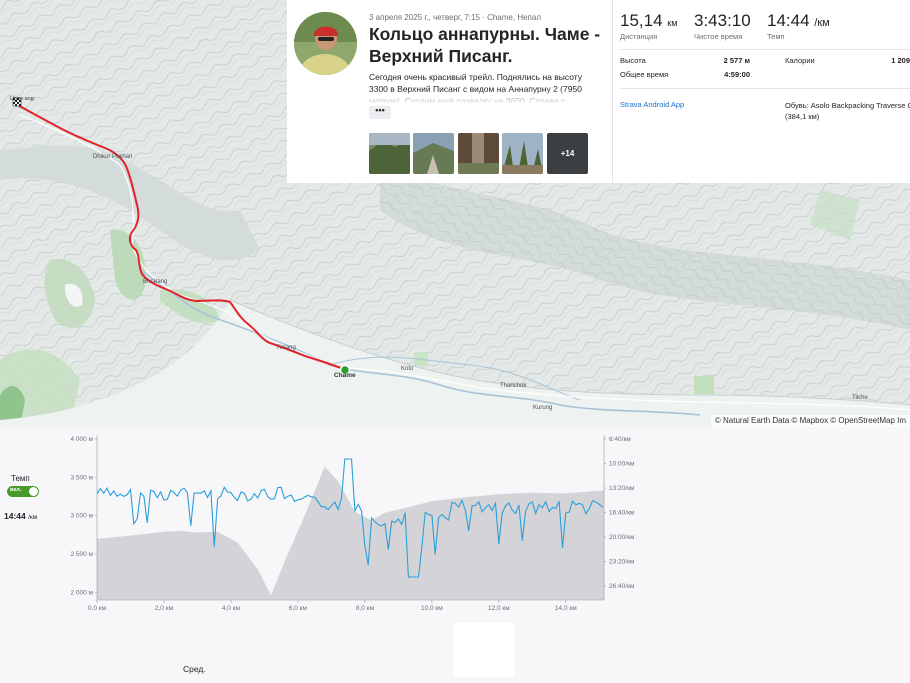 The height and width of the screenshot is (683, 910). What do you see at coordinates (97, 608) in the screenshot?
I see `x-axis-tick-label: 0,0 км` at bounding box center [97, 608].